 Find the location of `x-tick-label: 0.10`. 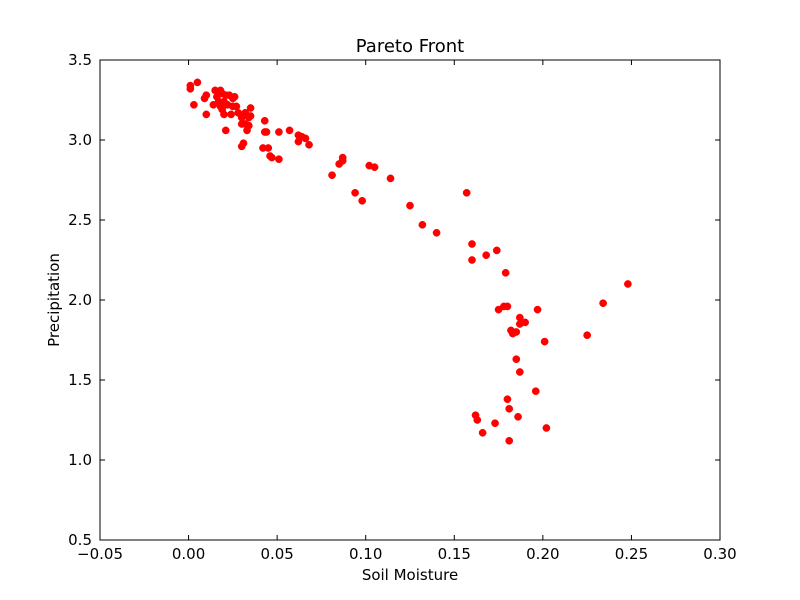

x-tick-label: 0.10 is located at coordinates (365, 554).